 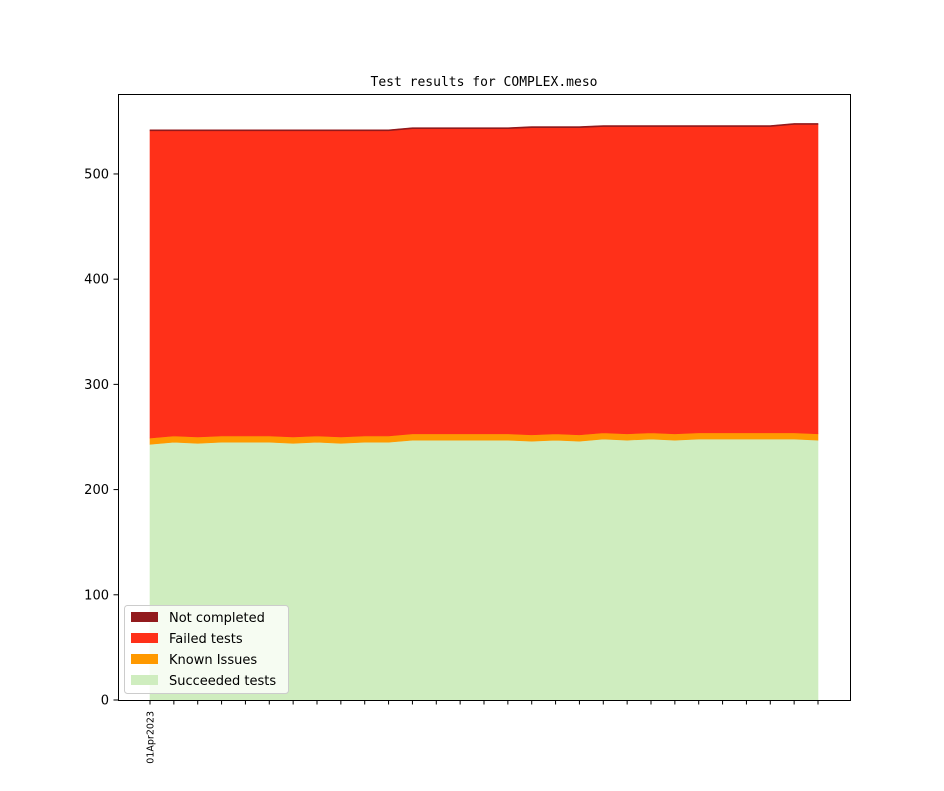 I want to click on legend-swatch-succeeded-tests, so click(x=144, y=680).